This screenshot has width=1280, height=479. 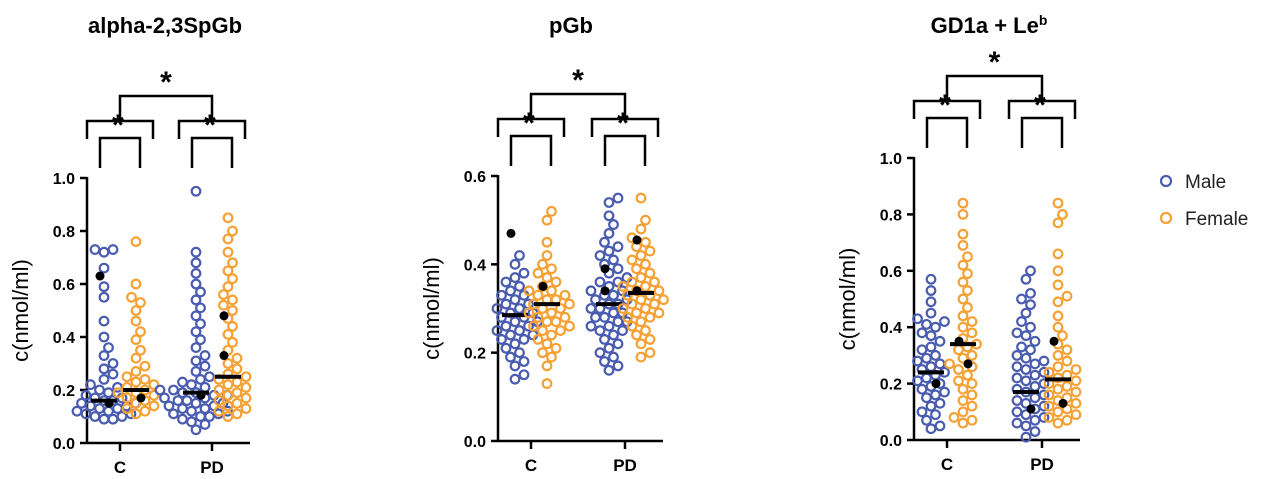 I want to click on series-PD-female, so click(x=643, y=277).